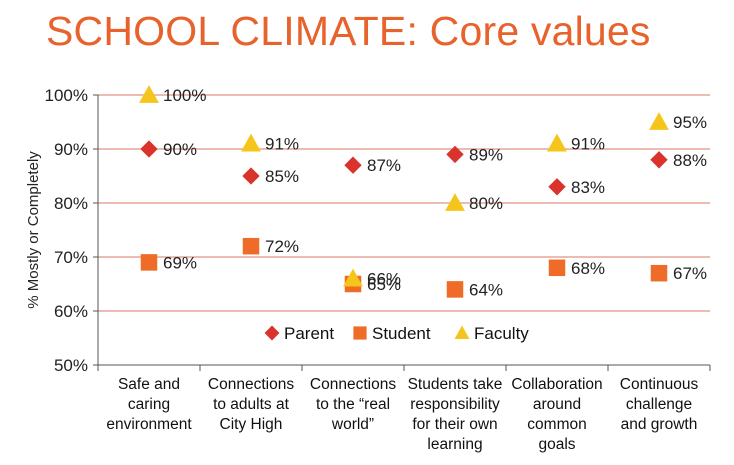 Image resolution: width=734 pixels, height=465 pixels. What do you see at coordinates (309, 333) in the screenshot?
I see `legend-label-parent: Parent` at bounding box center [309, 333].